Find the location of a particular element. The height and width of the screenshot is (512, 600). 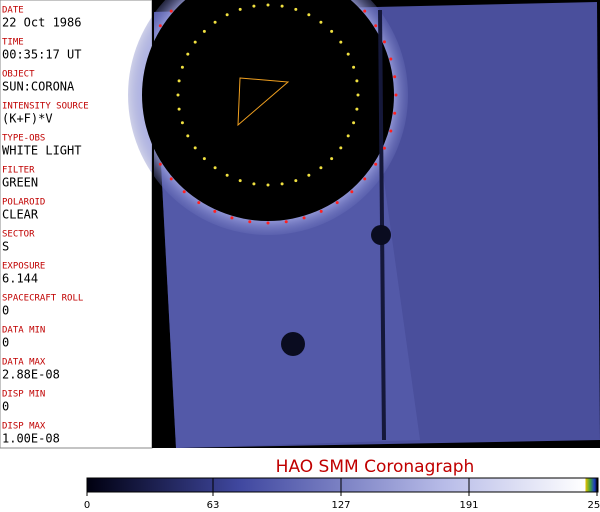

field-label: DATE is located at coordinates (13, 11).